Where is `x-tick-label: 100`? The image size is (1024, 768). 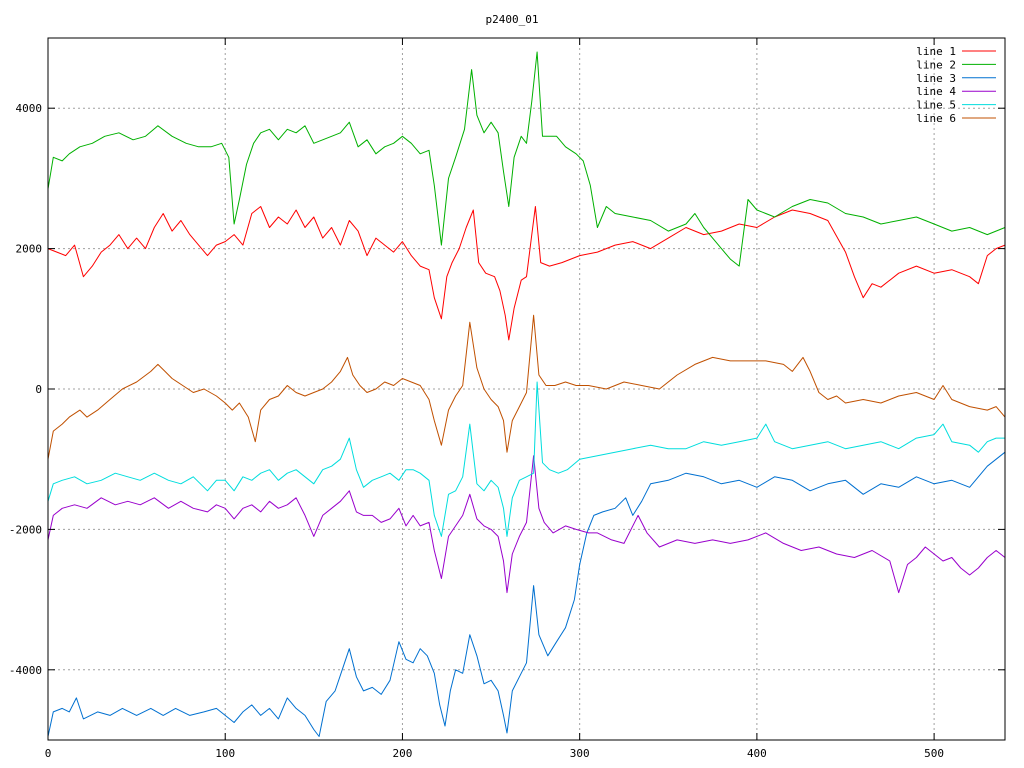
x-tick-label: 100 is located at coordinates (225, 753).